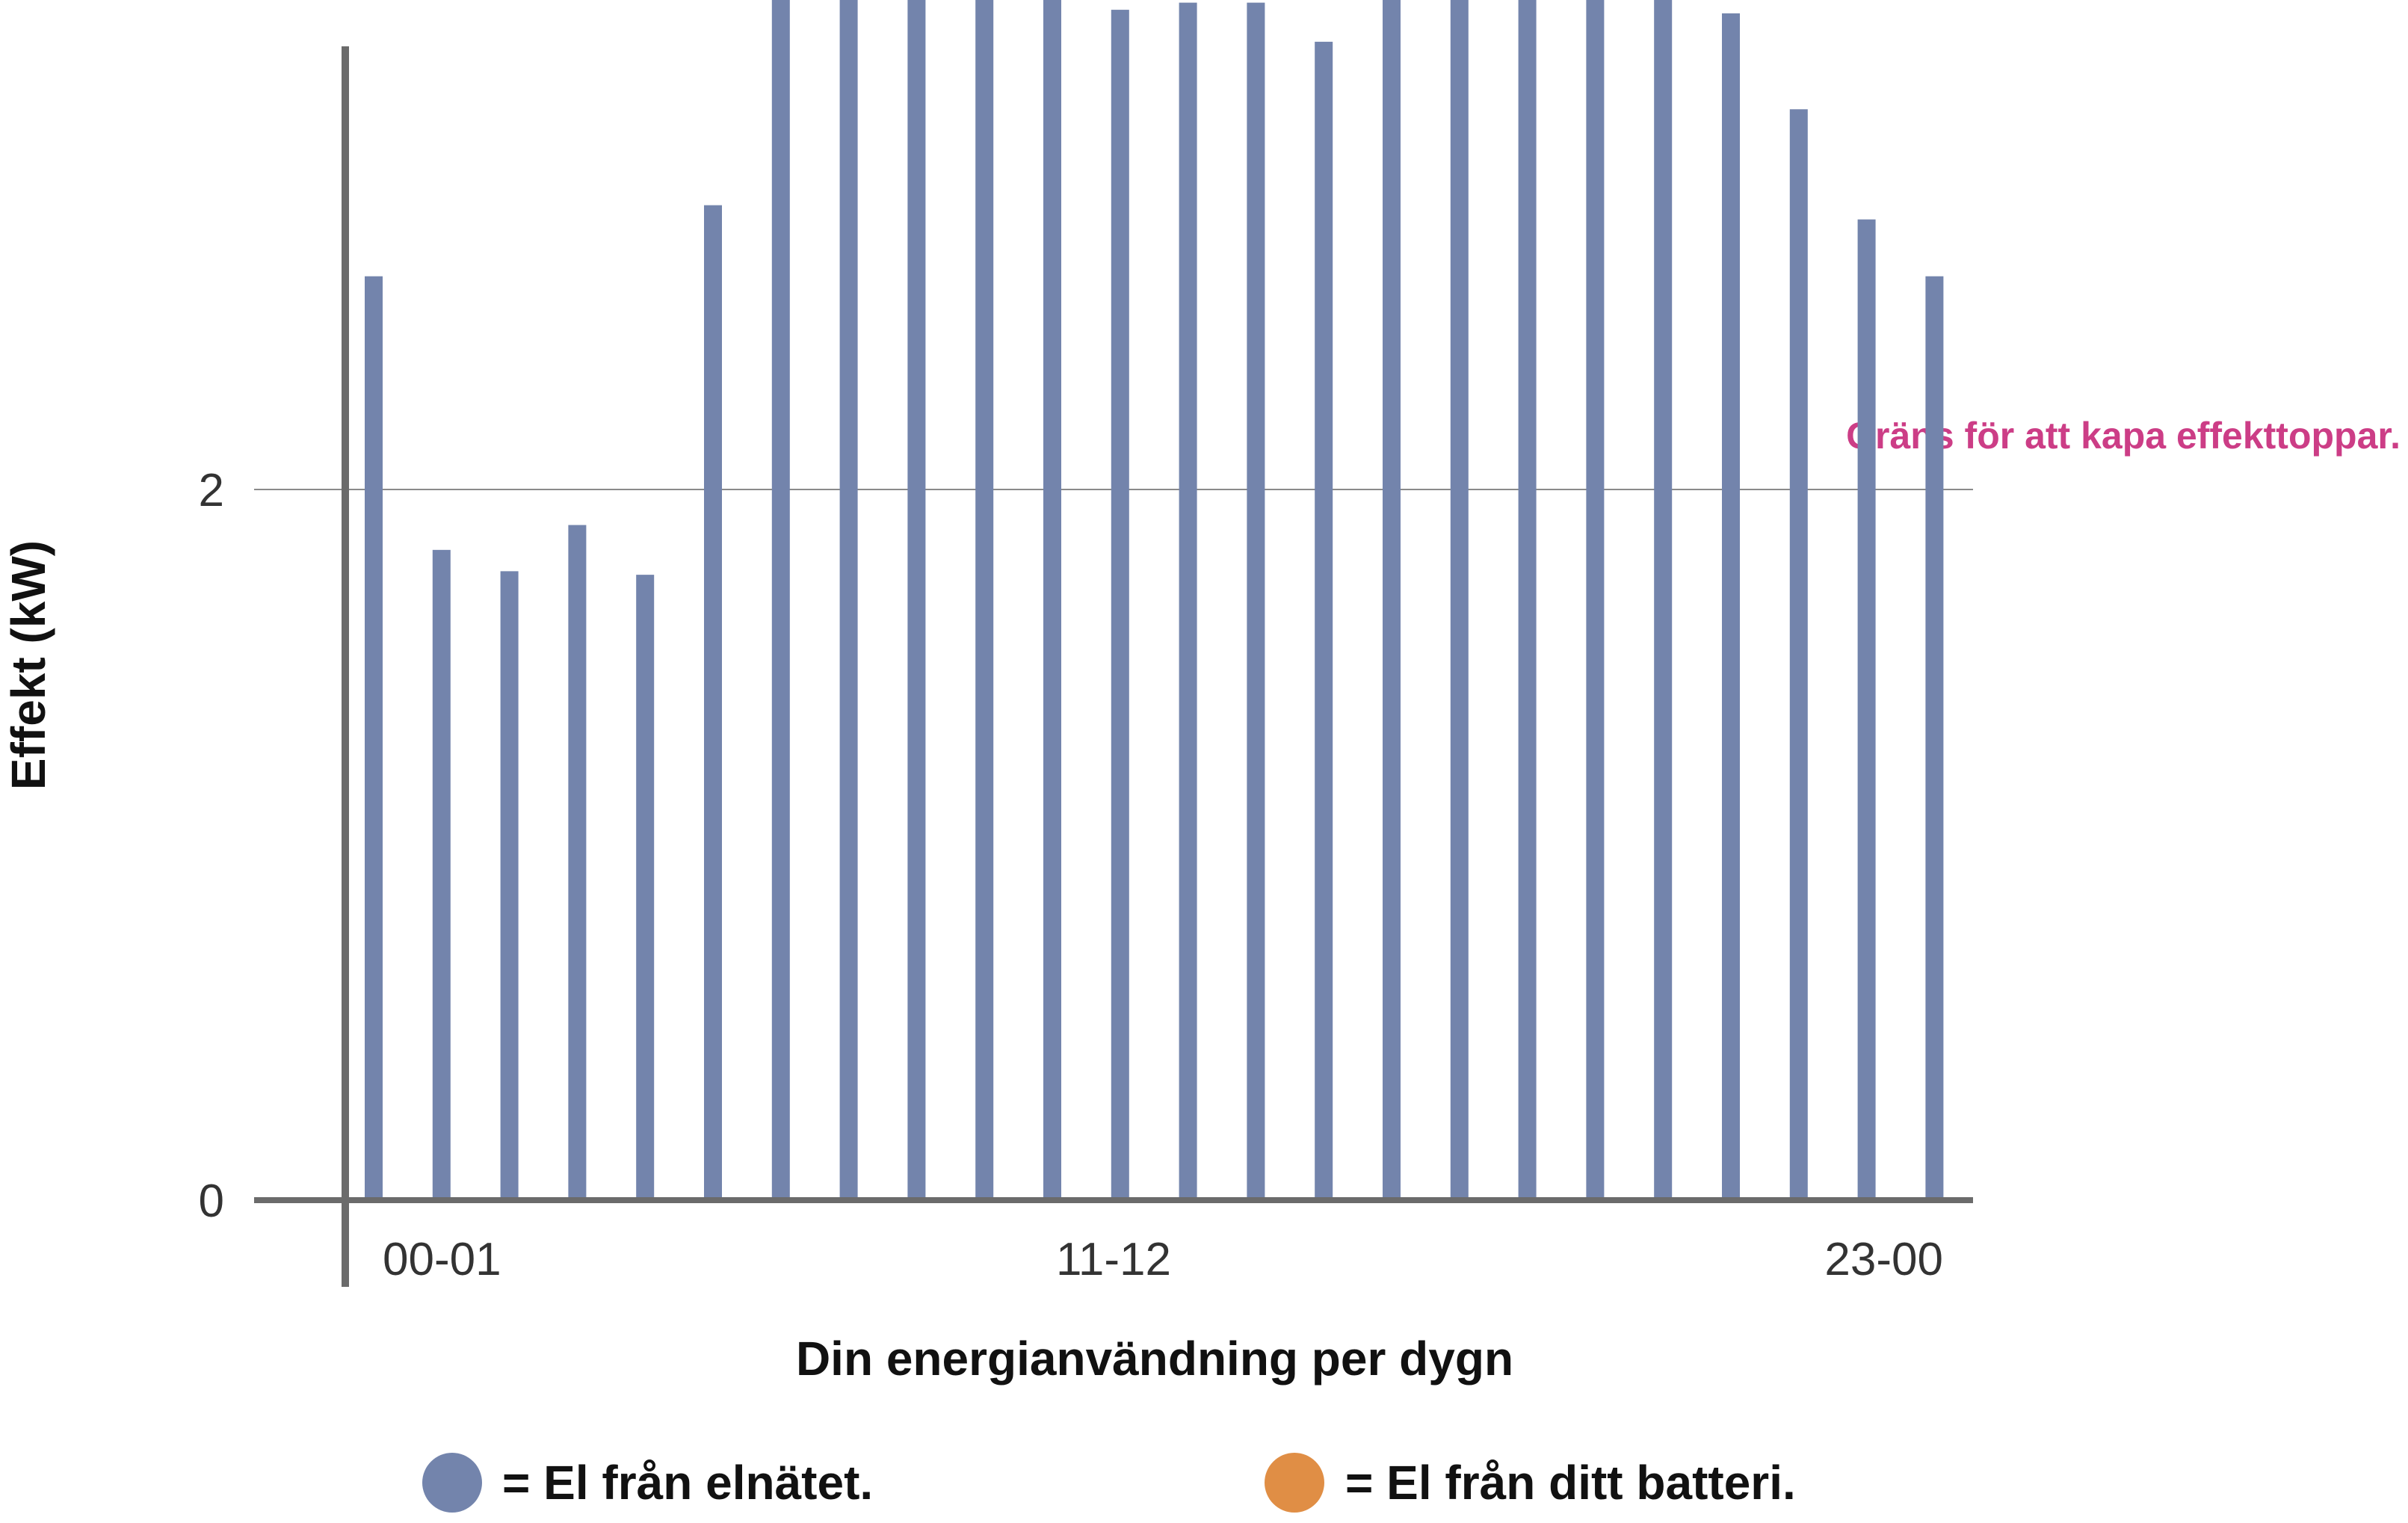 This screenshot has height=1523, width=2408. I want to click on y-axis-title: Effekt (kW), so click(28, 665).